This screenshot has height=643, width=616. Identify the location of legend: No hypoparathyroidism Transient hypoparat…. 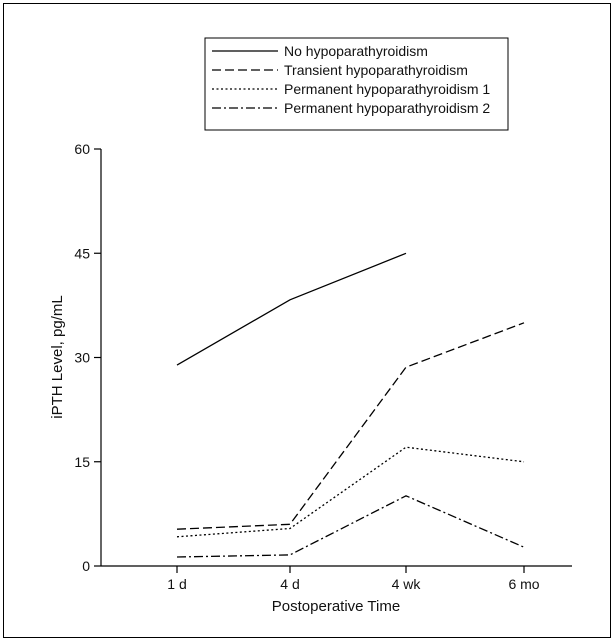
(356, 84).